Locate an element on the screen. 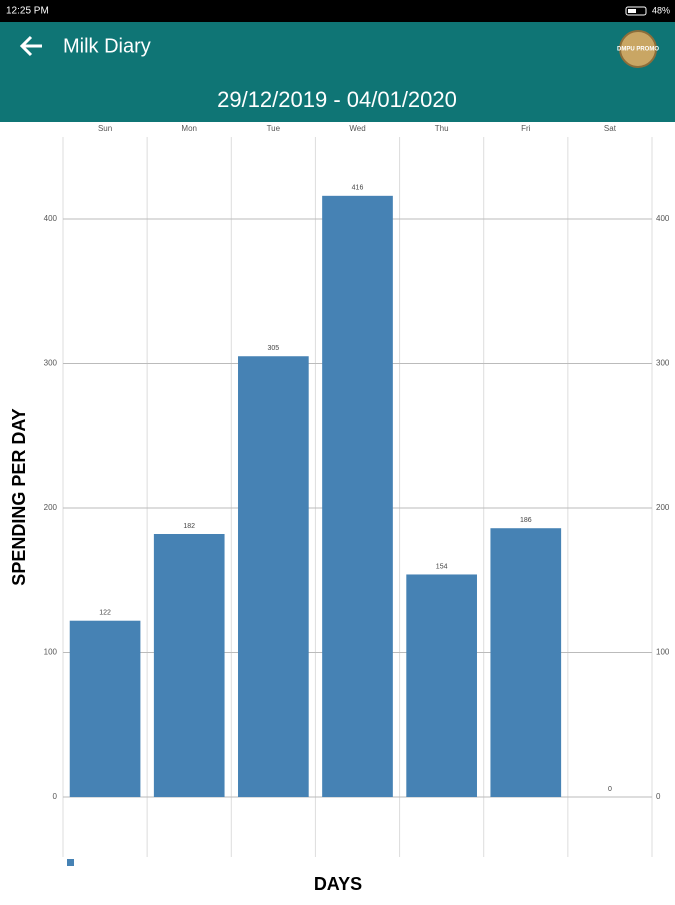 The image size is (675, 905). y-tick-label: 200 is located at coordinates (51, 507).